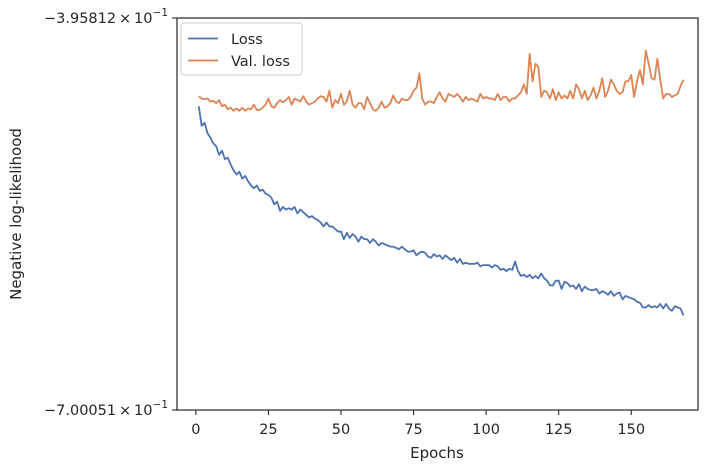 Image resolution: width=708 pixels, height=470 pixels. What do you see at coordinates (559, 430) in the screenshot?
I see `x-tick-label: 125` at bounding box center [559, 430].